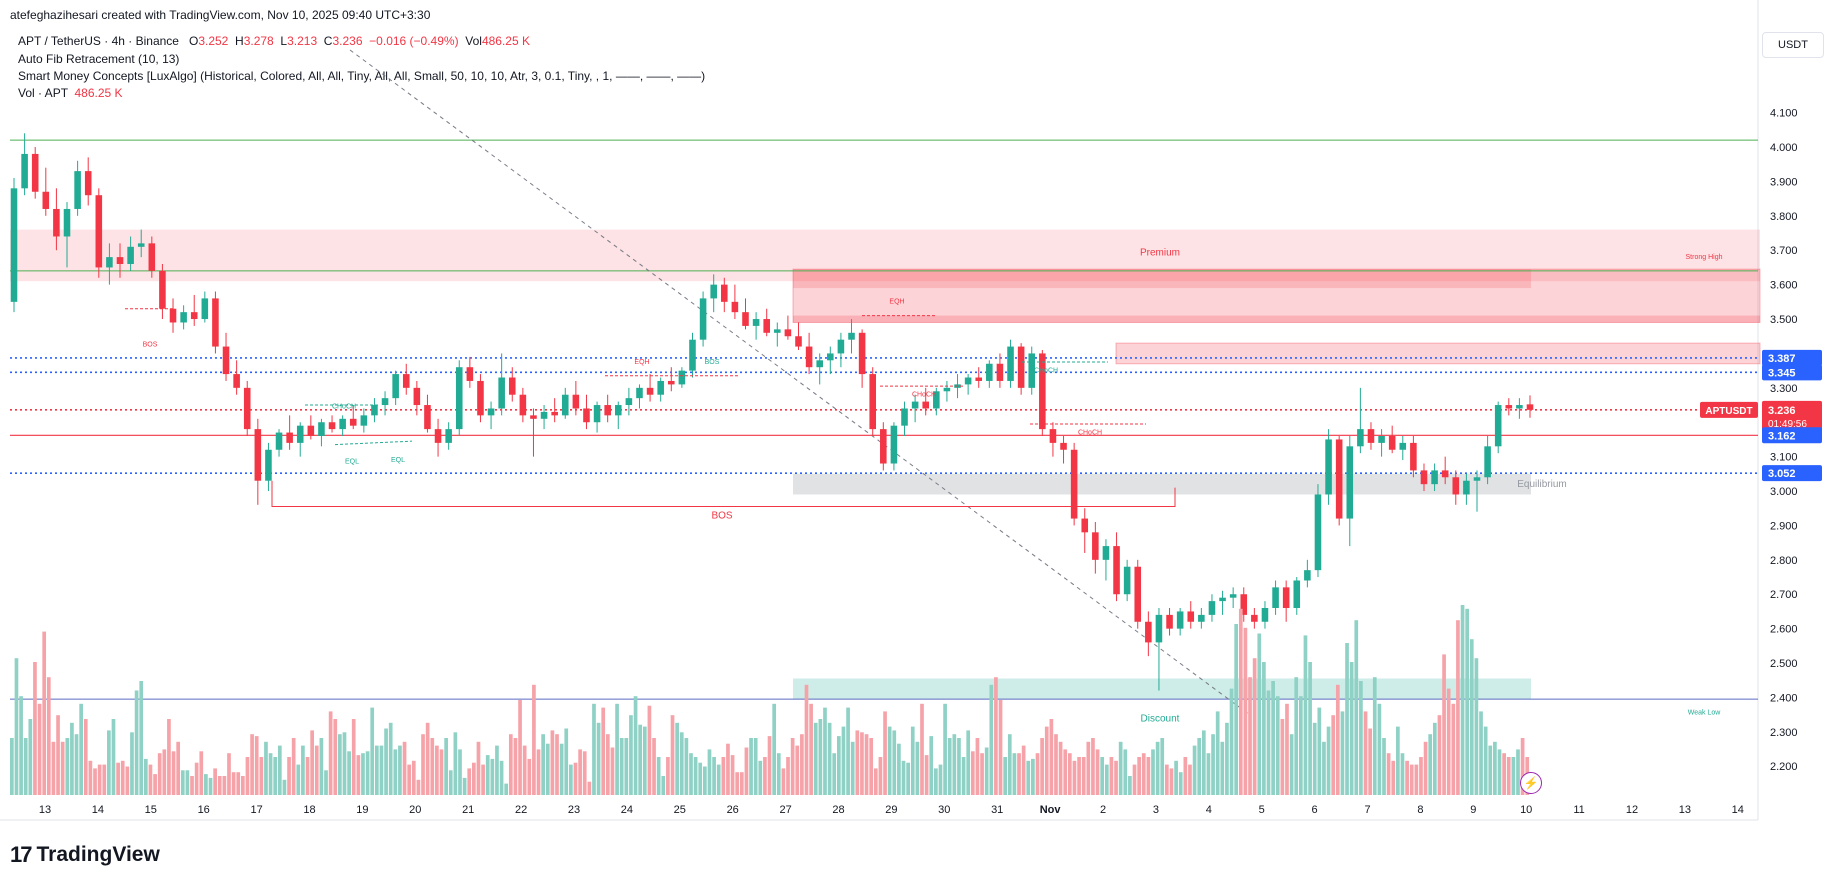 Image resolution: width=1835 pixels, height=883 pixels. What do you see at coordinates (98, 854) in the screenshot?
I see `brand-name: TradingView` at bounding box center [98, 854].